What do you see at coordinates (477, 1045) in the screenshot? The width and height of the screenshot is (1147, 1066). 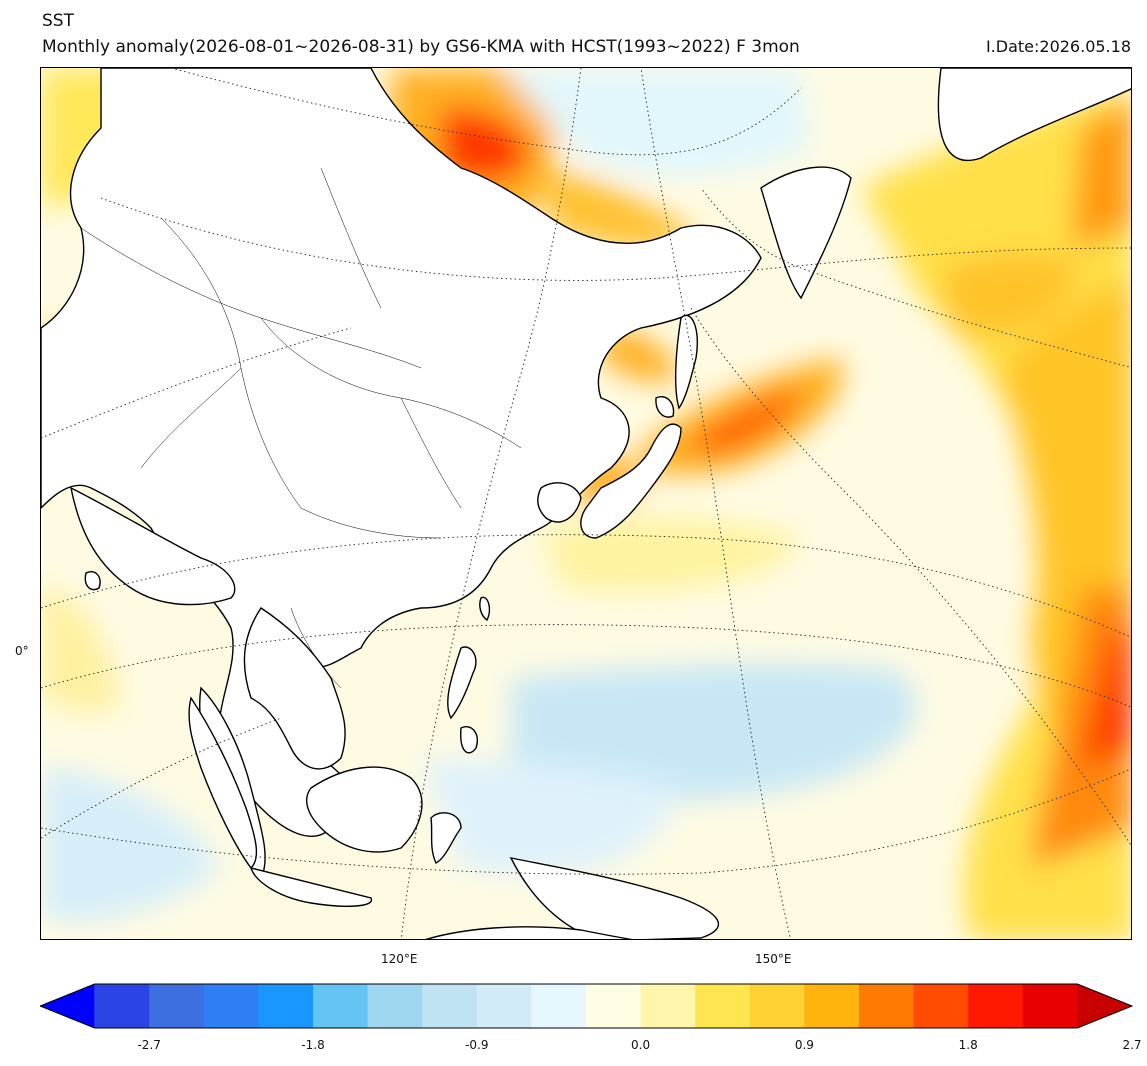 I see `colorbar-tick-label: -0.9` at bounding box center [477, 1045].